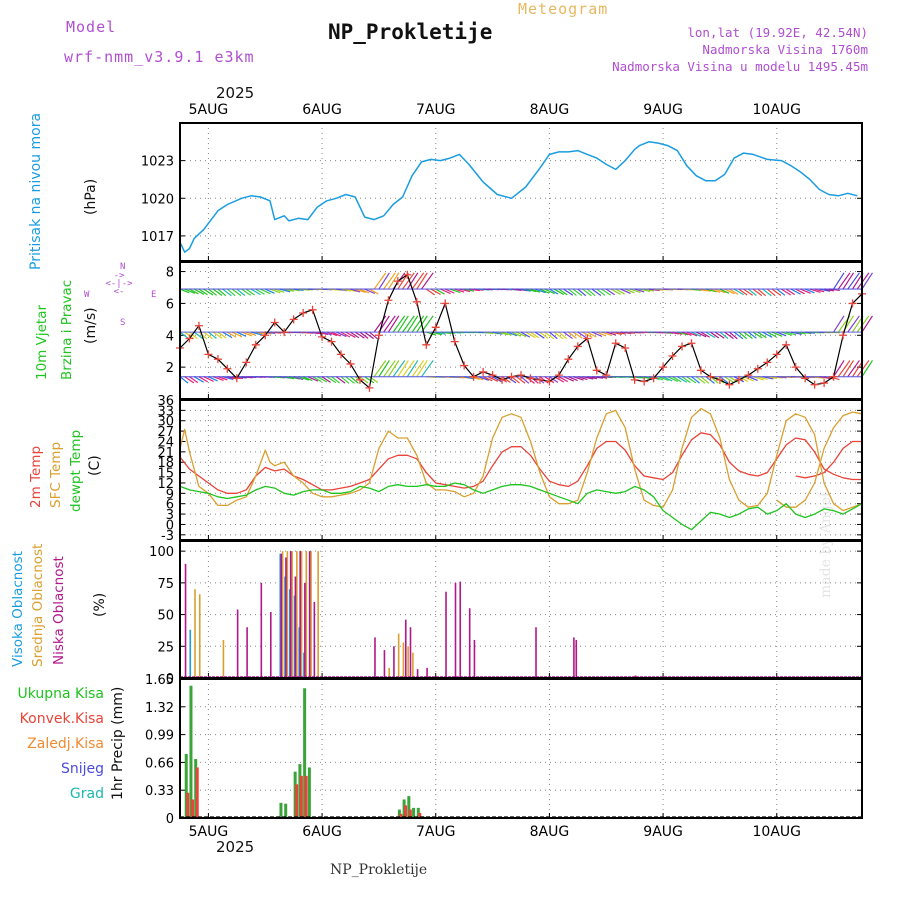  I want to click on xtick-label-top: 5AUG, so click(209, 110).